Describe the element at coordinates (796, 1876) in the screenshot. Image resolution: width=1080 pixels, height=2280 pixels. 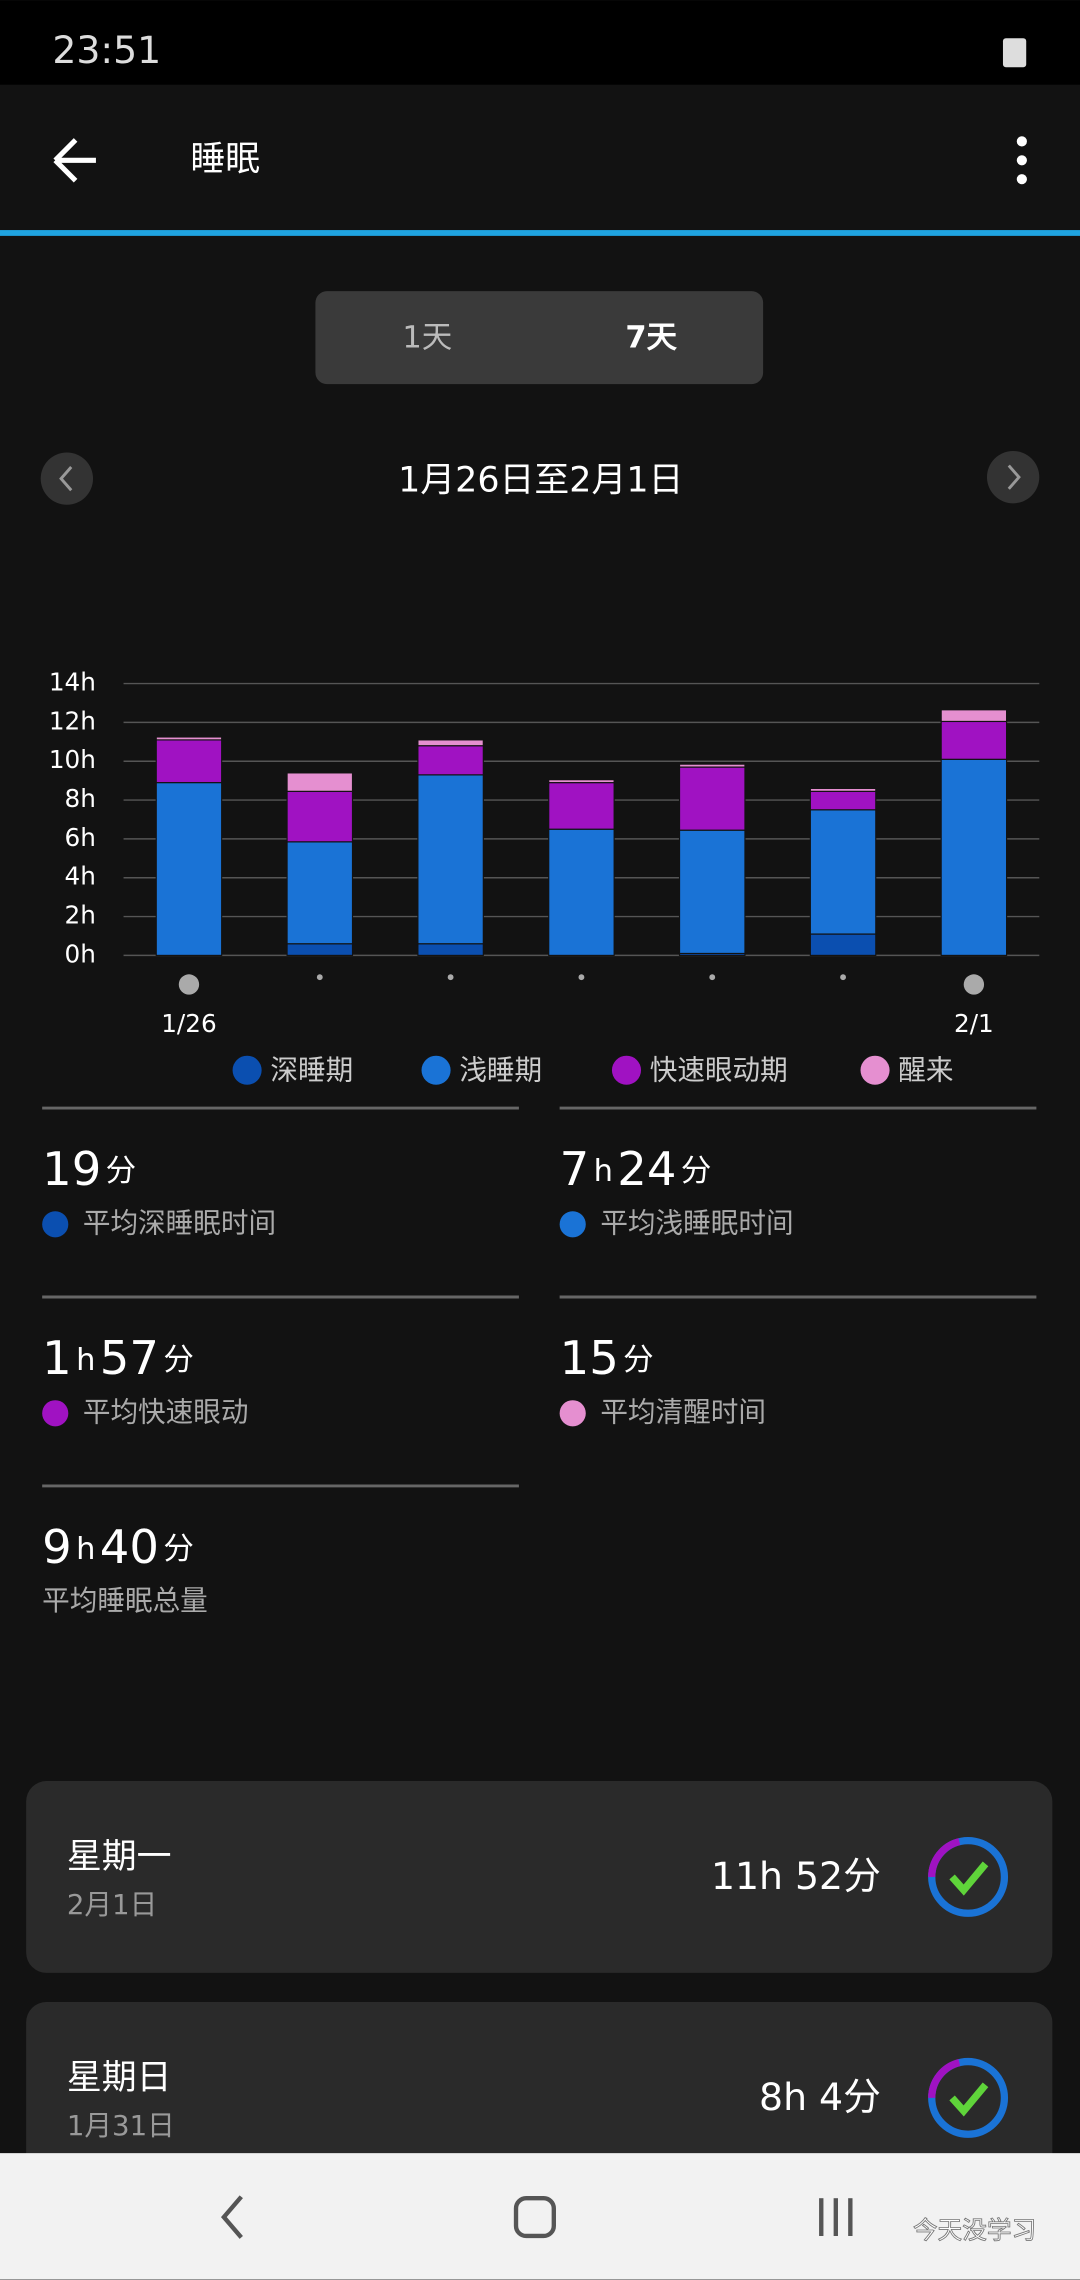
I see `day-duration: 11h 52分` at that location.